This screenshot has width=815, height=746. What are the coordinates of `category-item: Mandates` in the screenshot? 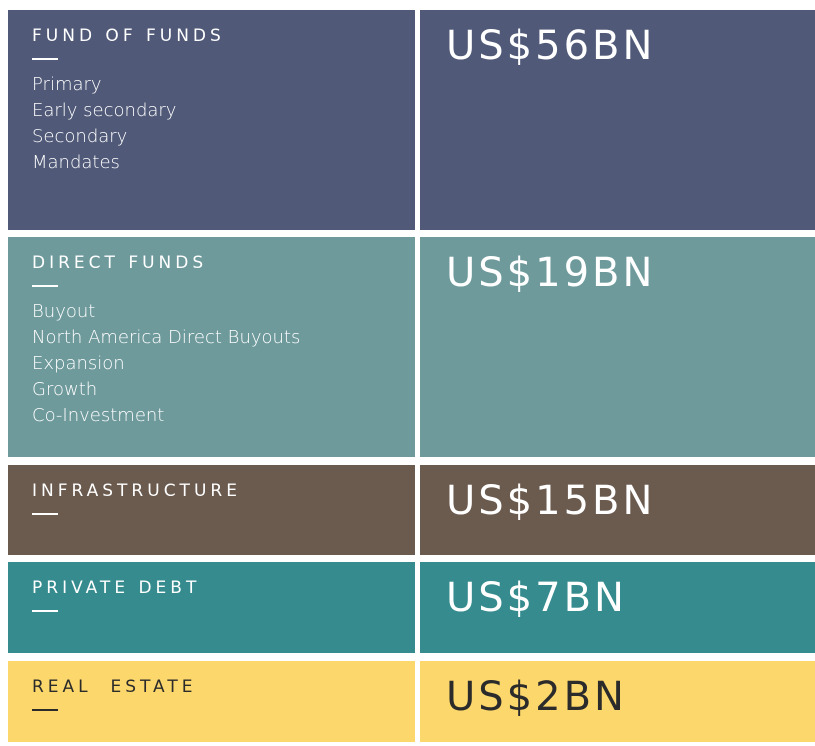 It's located at (76, 162).